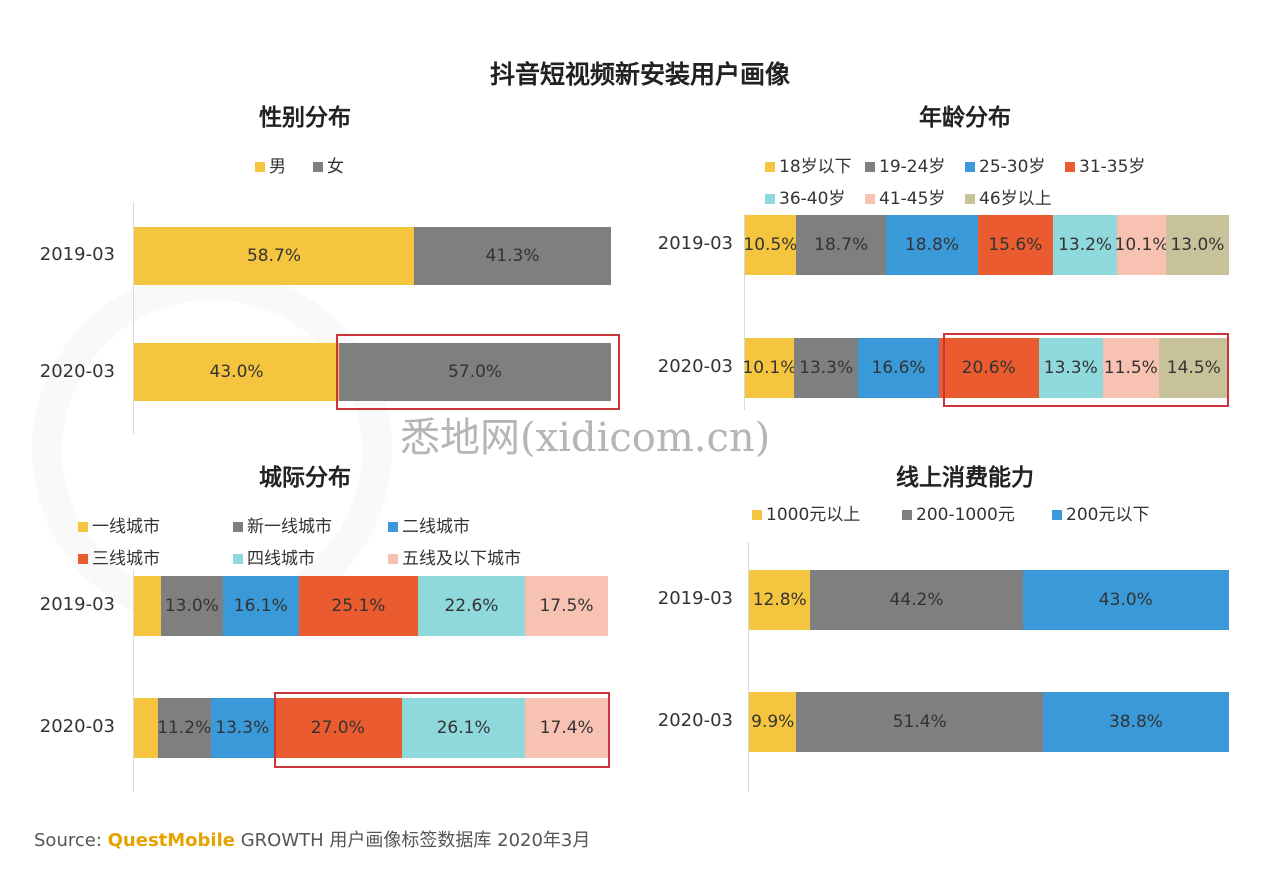 The height and width of the screenshot is (875, 1280). Describe the element at coordinates (965, 515) in the screenshot. I see `spending-legend-label: 200-1000元` at that location.